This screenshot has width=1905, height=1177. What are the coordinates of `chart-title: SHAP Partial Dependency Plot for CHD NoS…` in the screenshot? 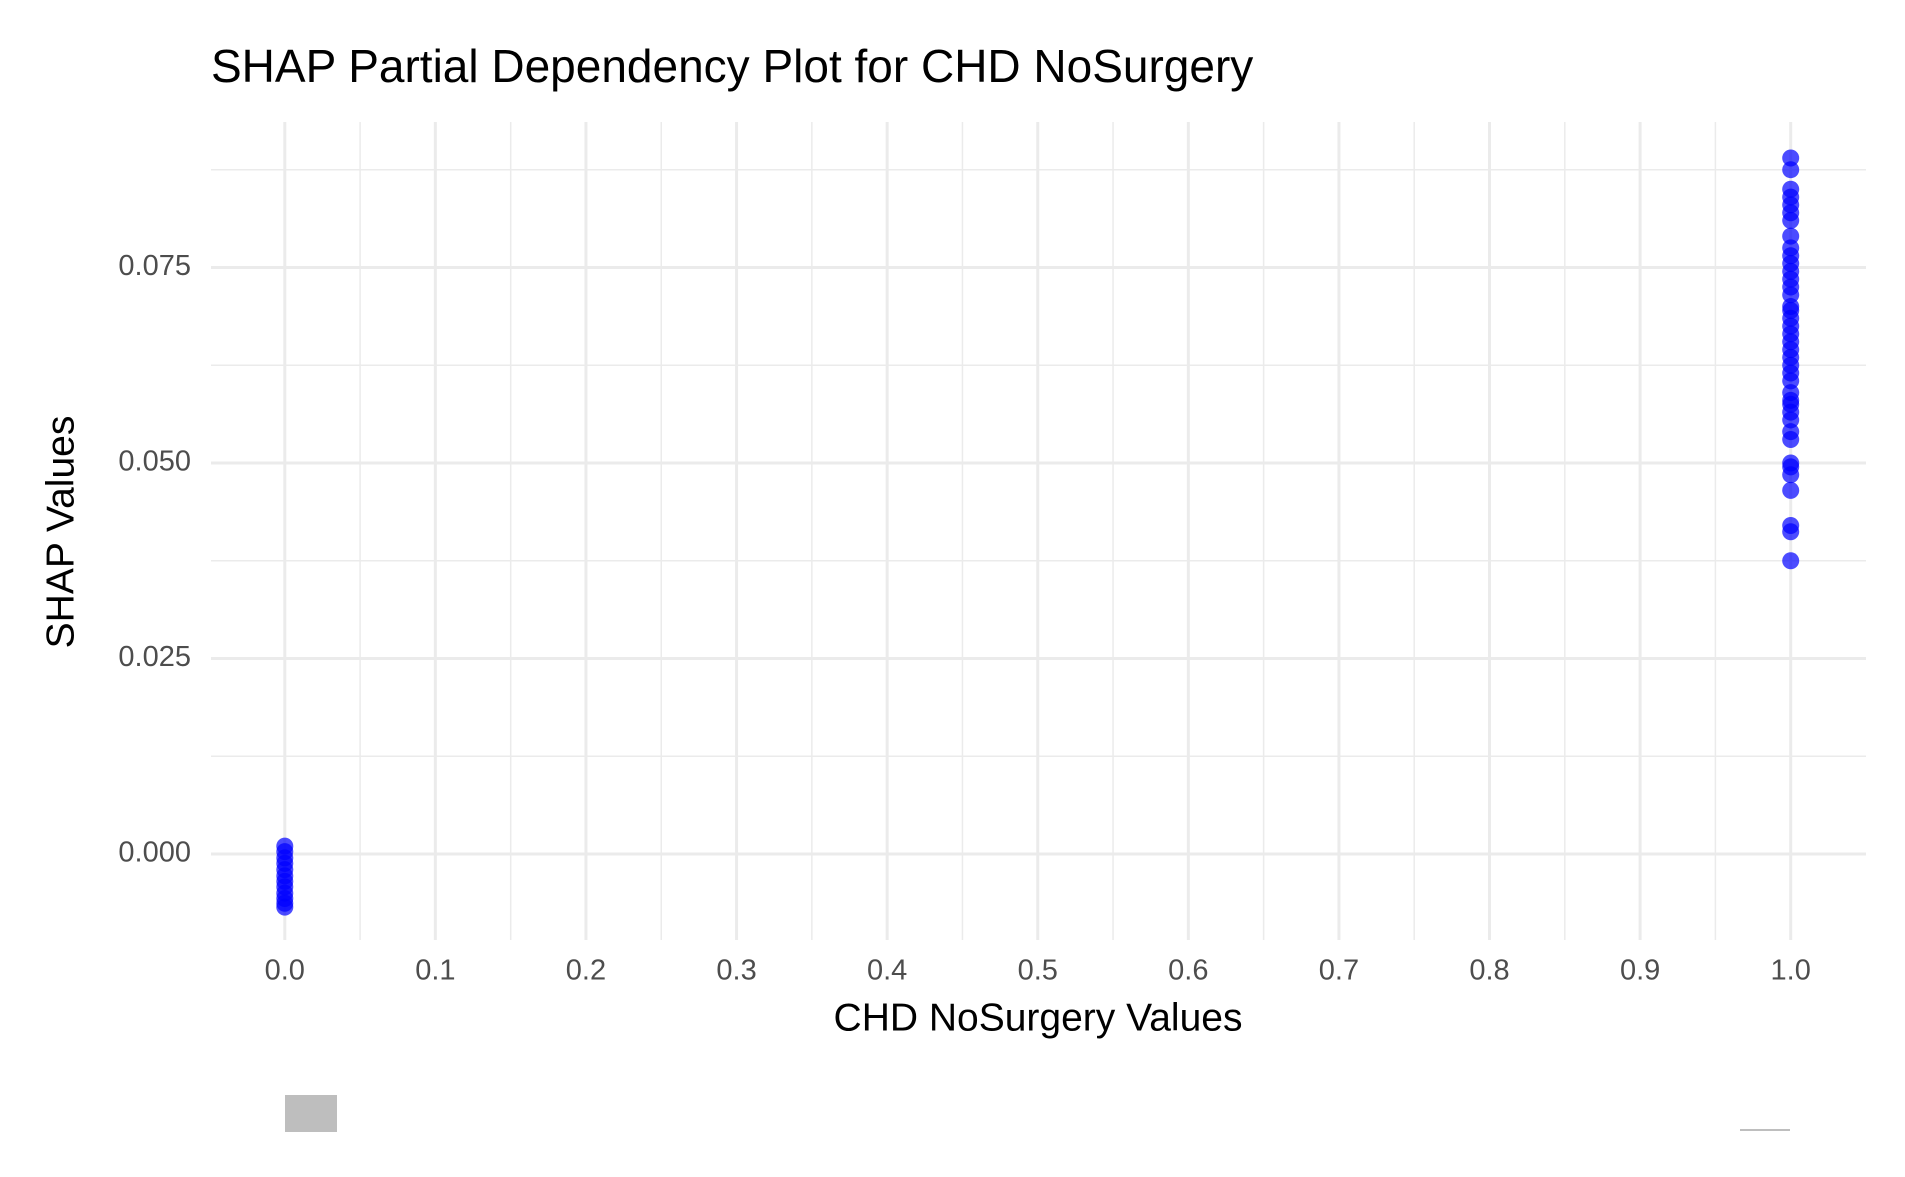 It's located at (732, 66).